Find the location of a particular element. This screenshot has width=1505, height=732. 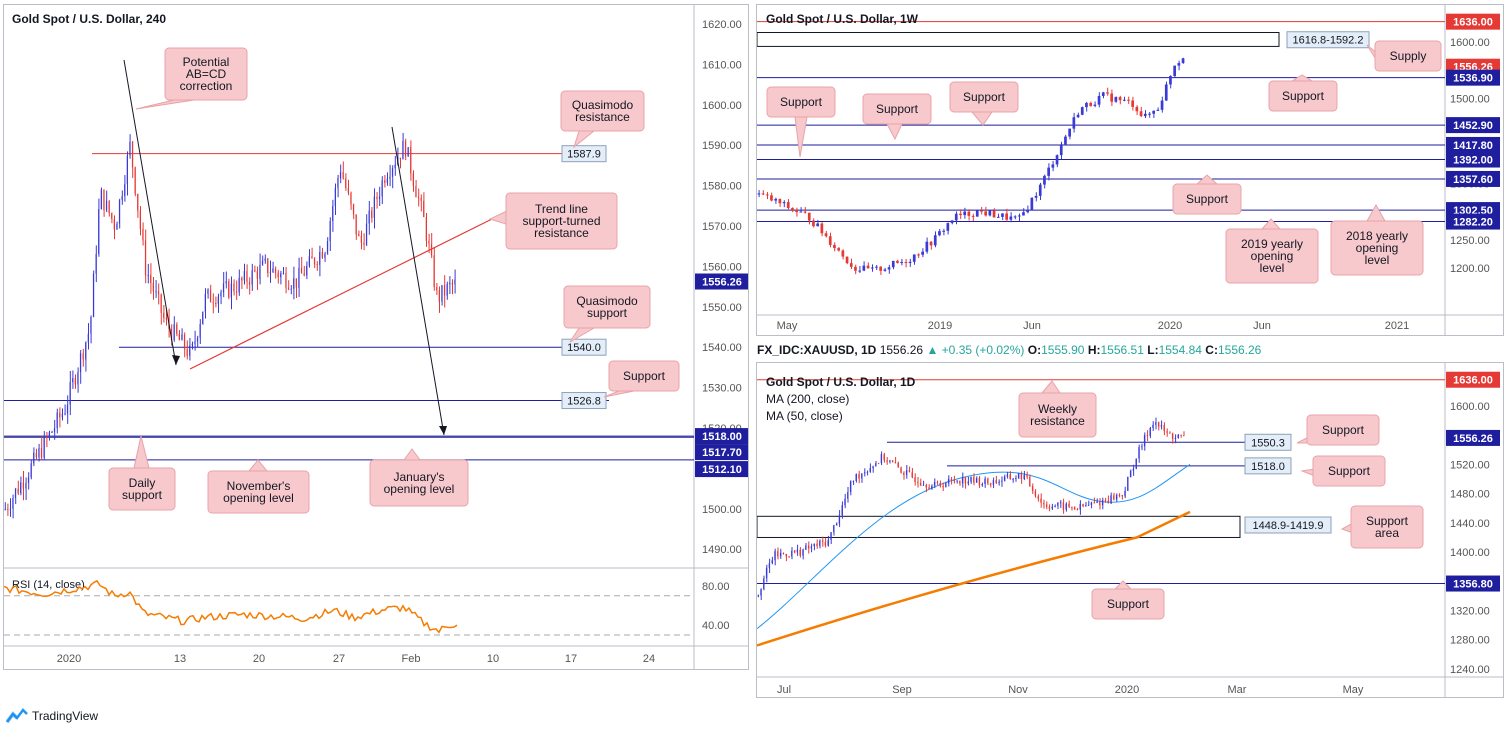

d-callout-support-1518-text: Support is located at coordinates (1349, 471).